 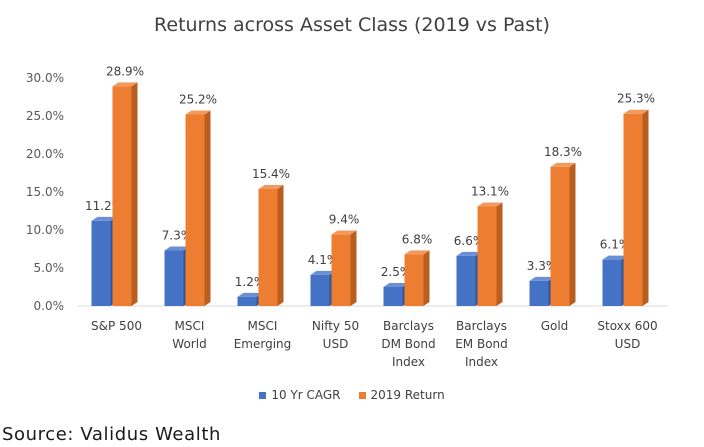 I want to click on legend-swatch-cagr, so click(x=263, y=395).